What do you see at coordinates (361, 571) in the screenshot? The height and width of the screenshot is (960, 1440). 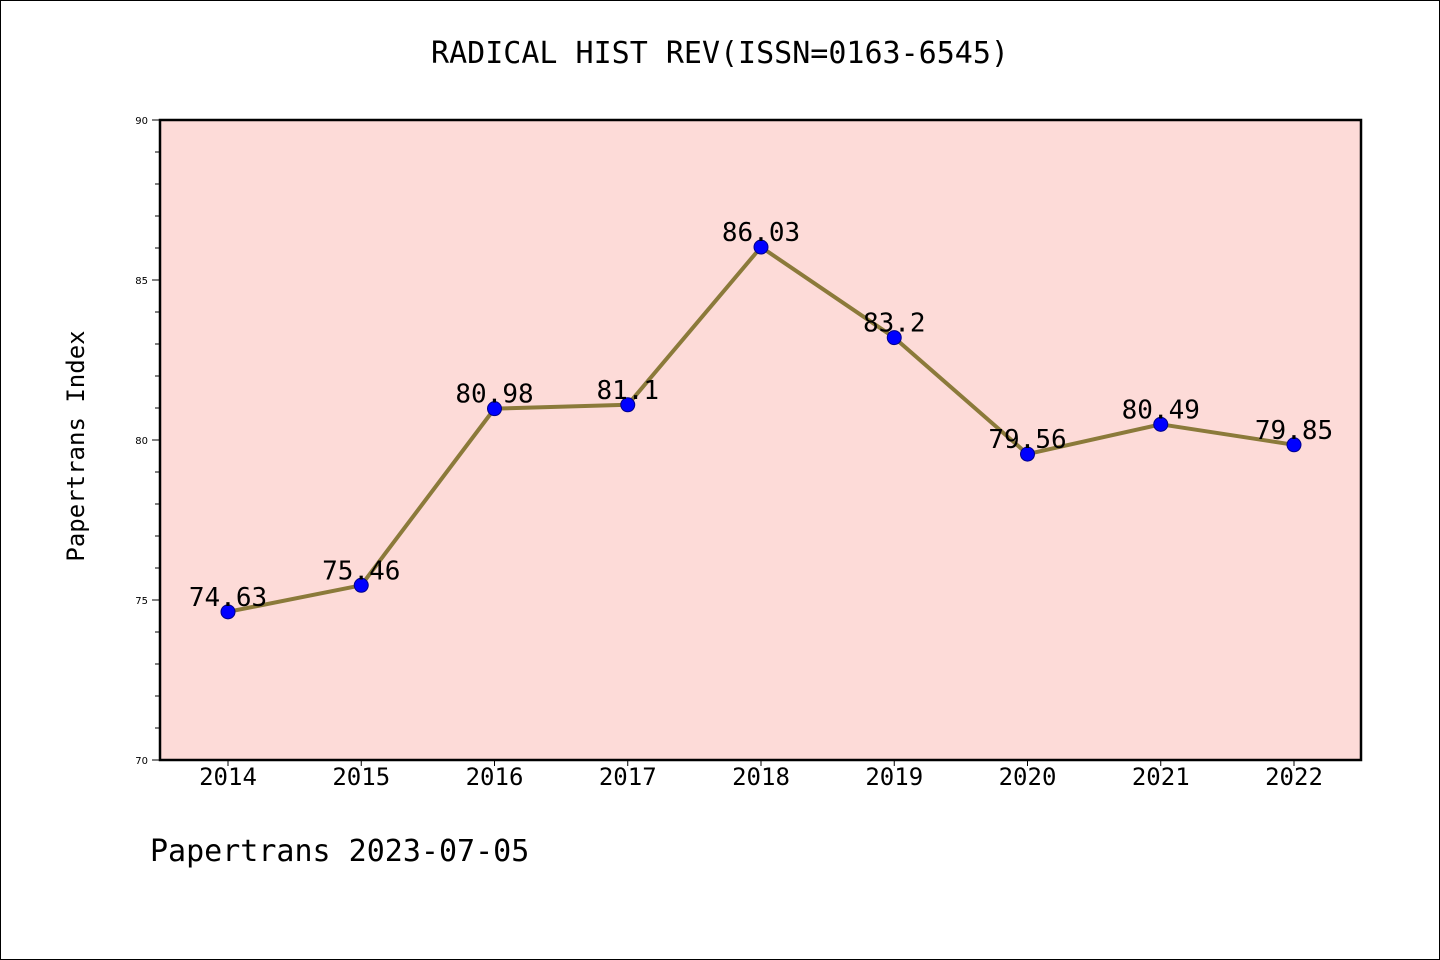 I see `data-label: 75.46` at bounding box center [361, 571].